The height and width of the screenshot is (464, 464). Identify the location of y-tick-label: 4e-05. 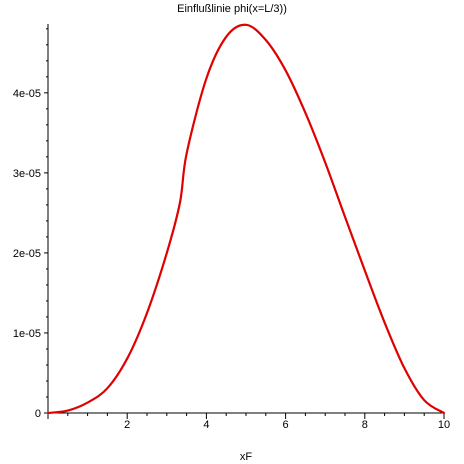
(27, 94).